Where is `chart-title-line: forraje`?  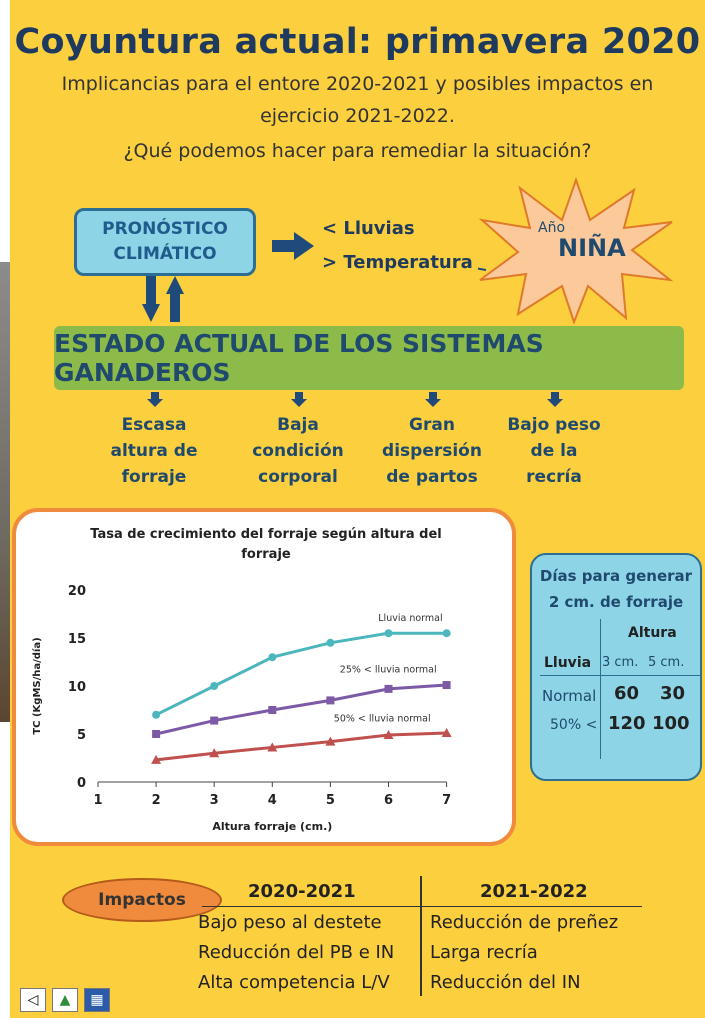
chart-title-line: forraje is located at coordinates (266, 554).